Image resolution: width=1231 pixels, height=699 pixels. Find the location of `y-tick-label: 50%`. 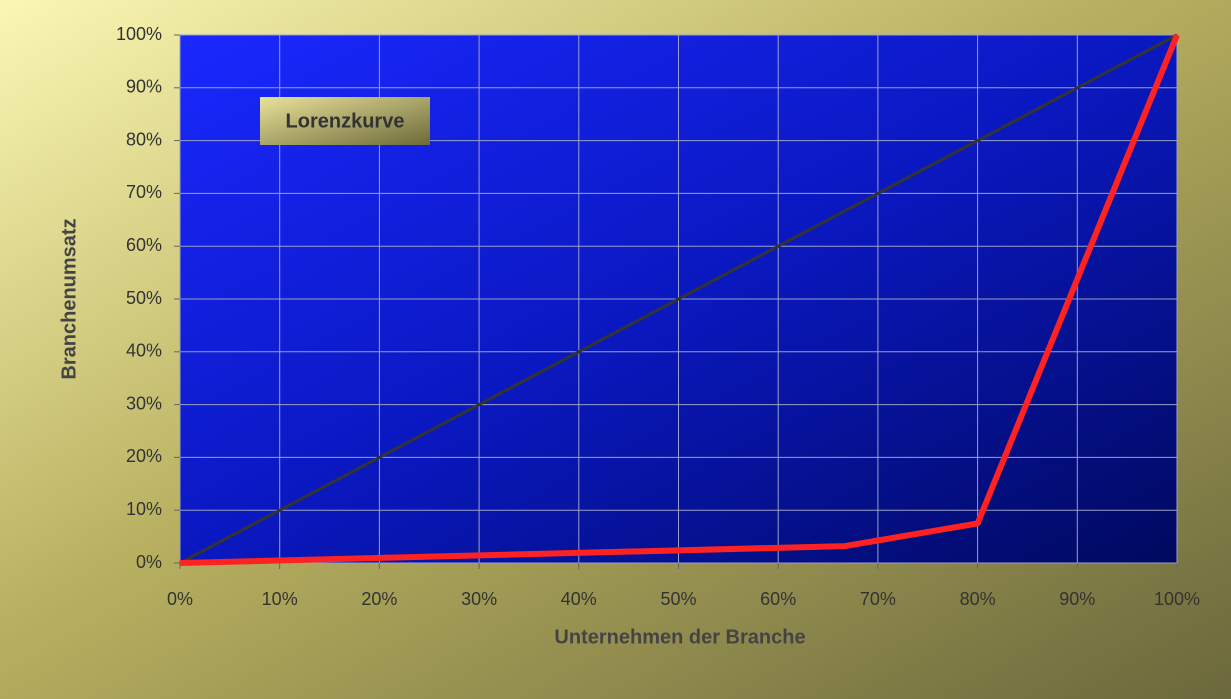

y-tick-label: 50% is located at coordinates (144, 298).